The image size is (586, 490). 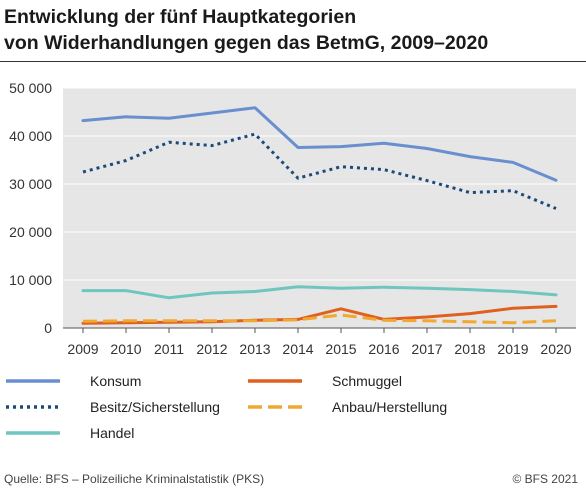 What do you see at coordinates (72, 381) in the screenshot?
I see `legend-item-konsum: Konsum` at bounding box center [72, 381].